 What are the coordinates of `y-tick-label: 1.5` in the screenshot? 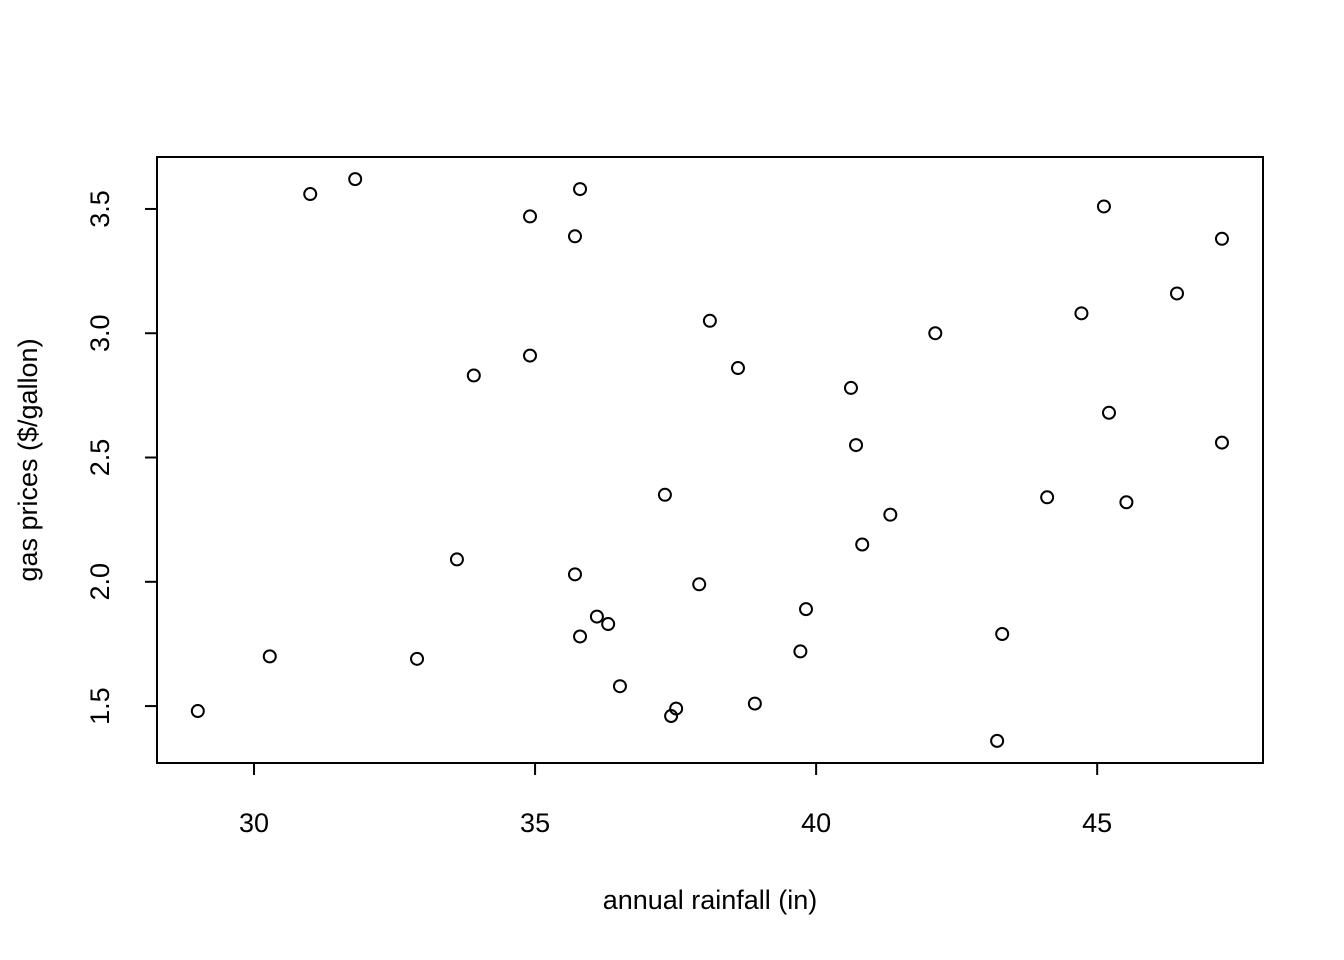 It's located at (100, 706).